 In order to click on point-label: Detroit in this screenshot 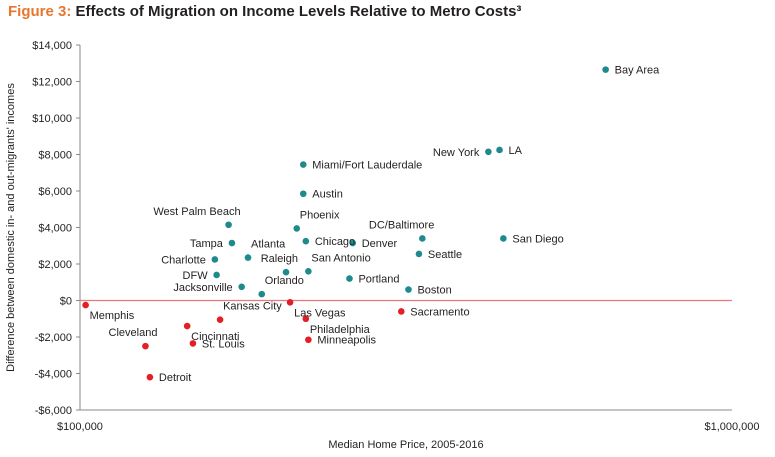, I will do `click(175, 378)`.